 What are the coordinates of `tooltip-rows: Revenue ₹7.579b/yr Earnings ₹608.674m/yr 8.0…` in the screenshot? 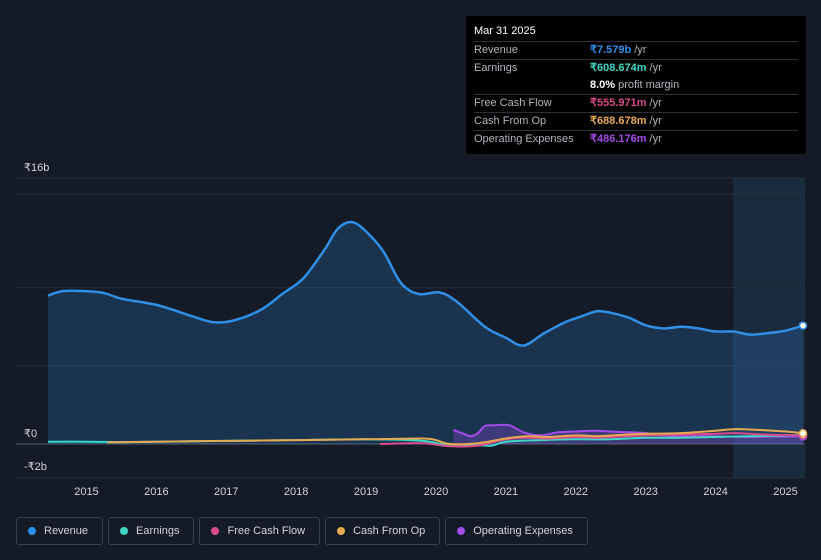 It's located at (636, 94).